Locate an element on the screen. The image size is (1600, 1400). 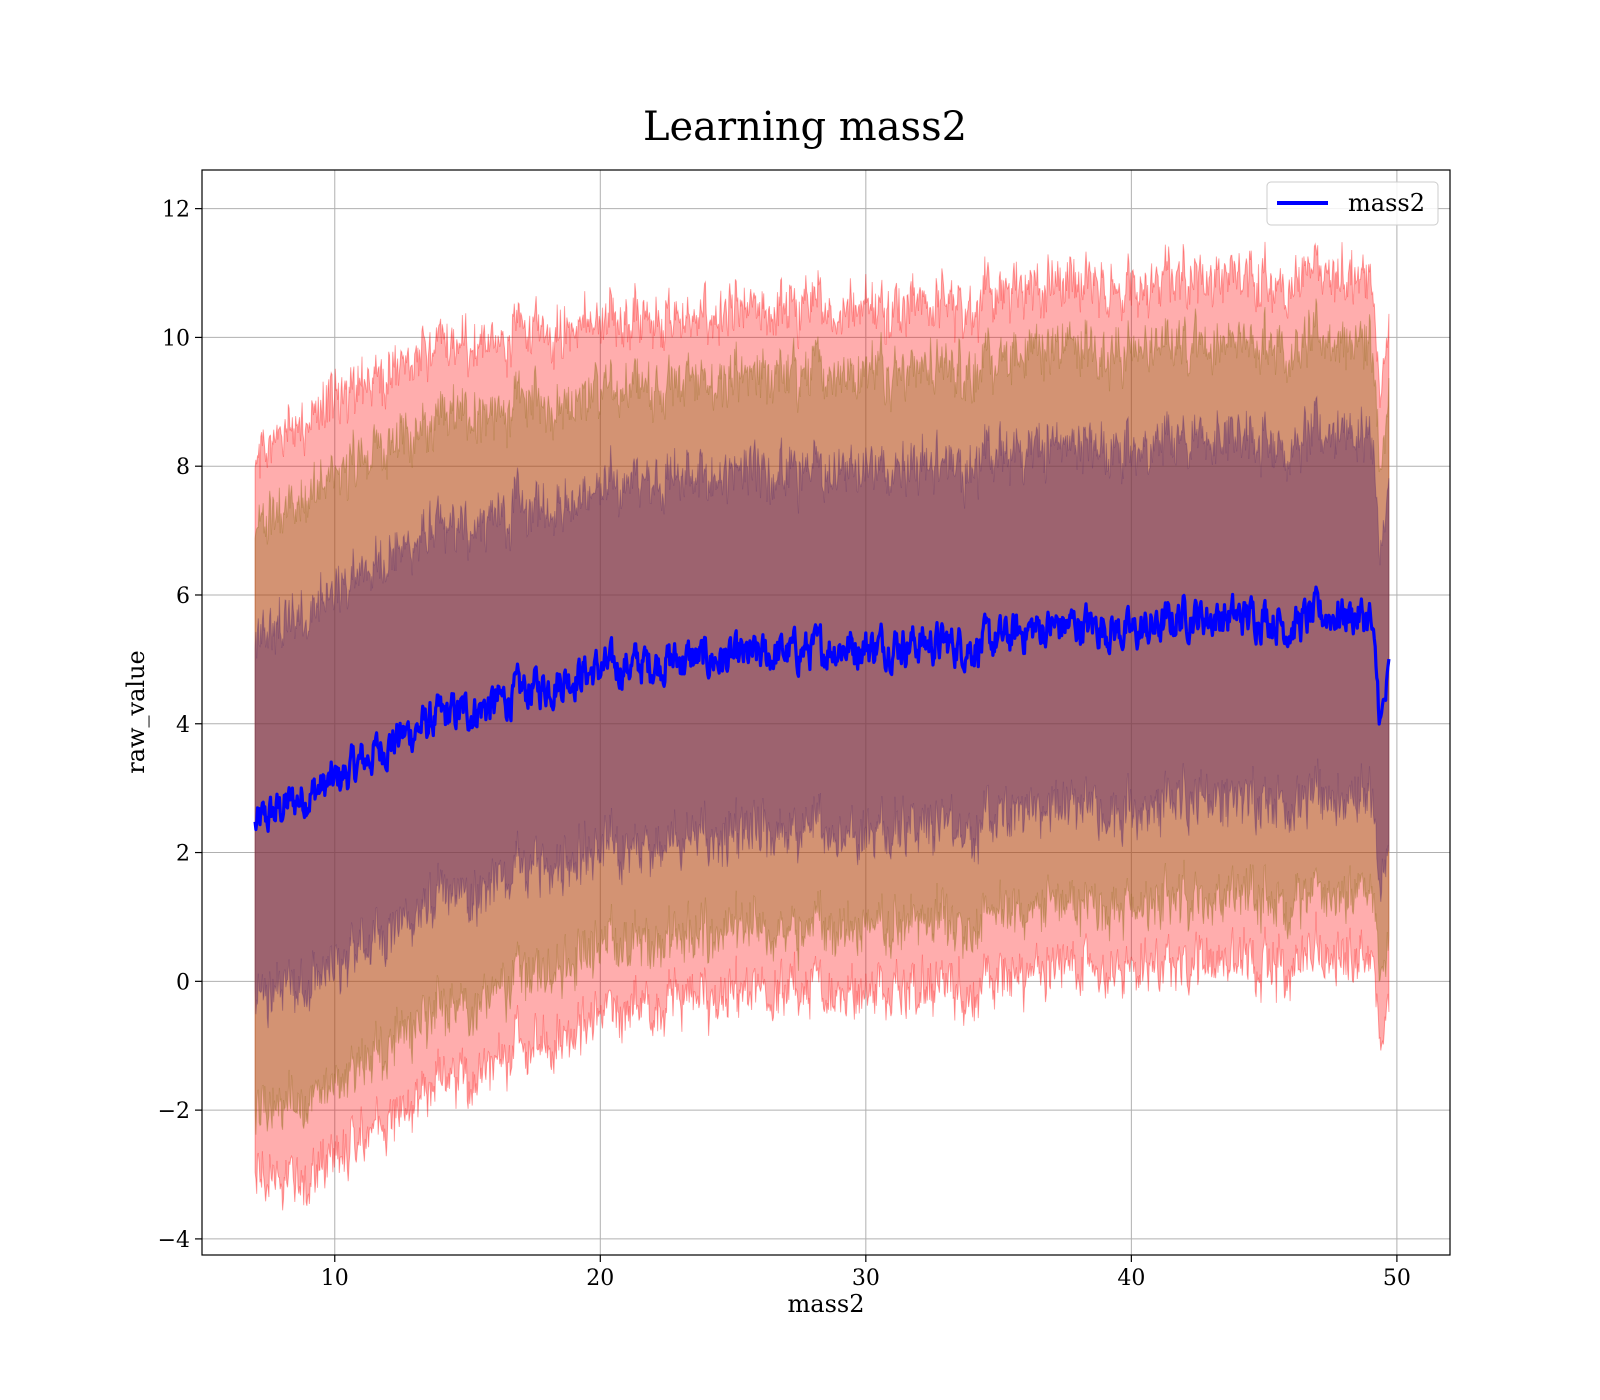
y-tick-label: 12 is located at coordinates (176, 210).